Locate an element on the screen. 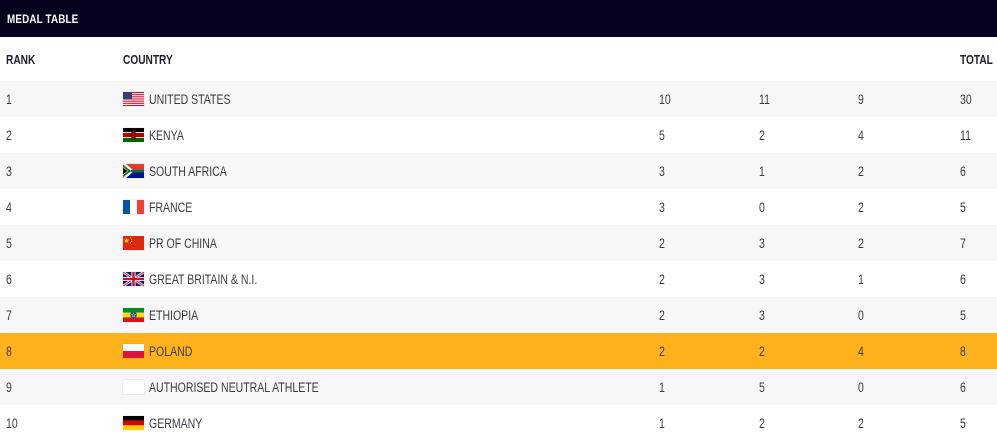 The height and width of the screenshot is (441, 997). us-flag-icon is located at coordinates (133, 99).